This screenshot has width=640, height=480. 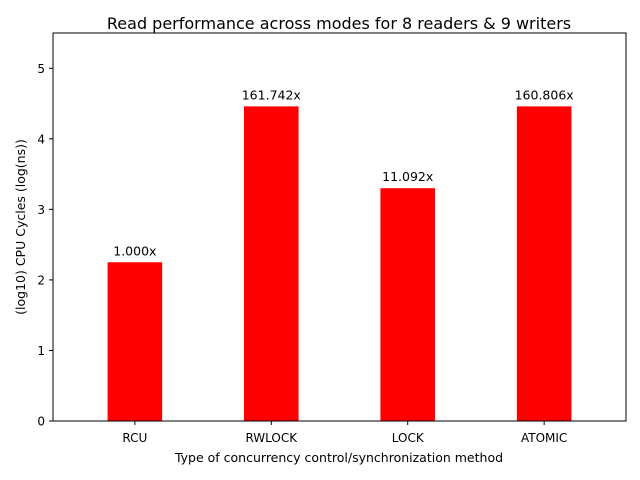 What do you see at coordinates (271, 438) in the screenshot?
I see `x-tick-label: RWLOCK` at bounding box center [271, 438].